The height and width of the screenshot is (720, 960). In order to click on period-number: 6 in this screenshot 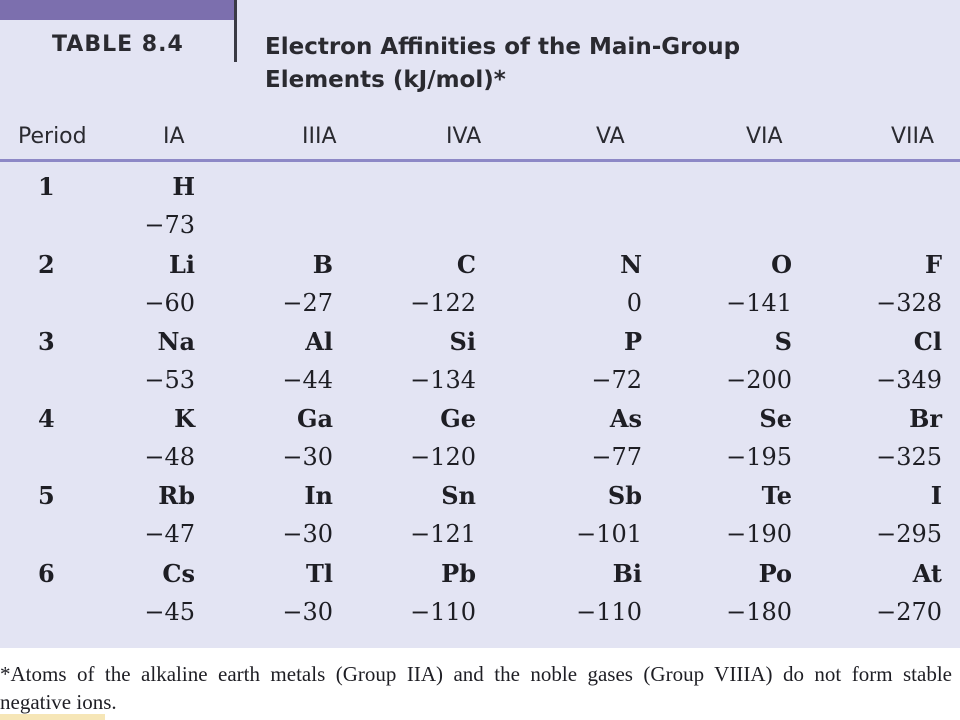, I will do `click(46, 573)`.